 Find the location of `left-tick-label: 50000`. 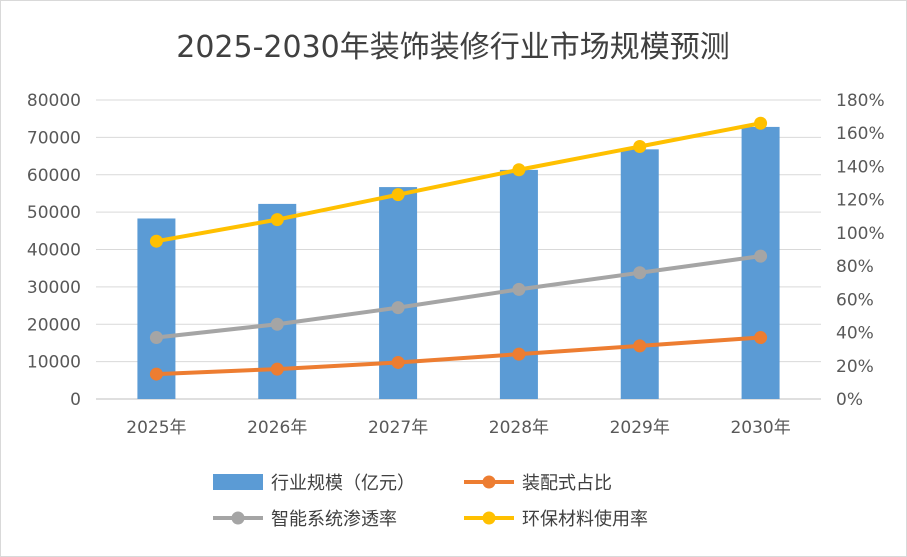

left-tick-label: 50000 is located at coordinates (54, 213).